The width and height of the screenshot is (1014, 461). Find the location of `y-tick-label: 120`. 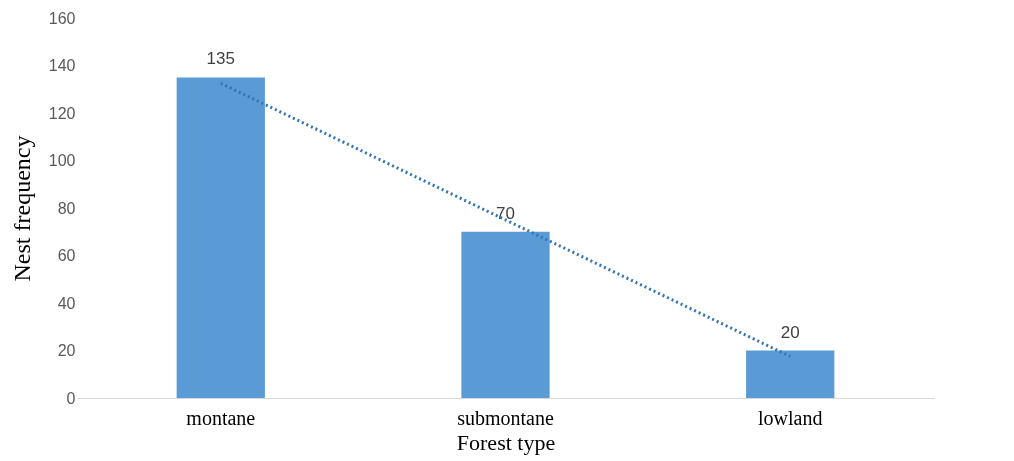

y-tick-label: 120 is located at coordinates (62, 113).